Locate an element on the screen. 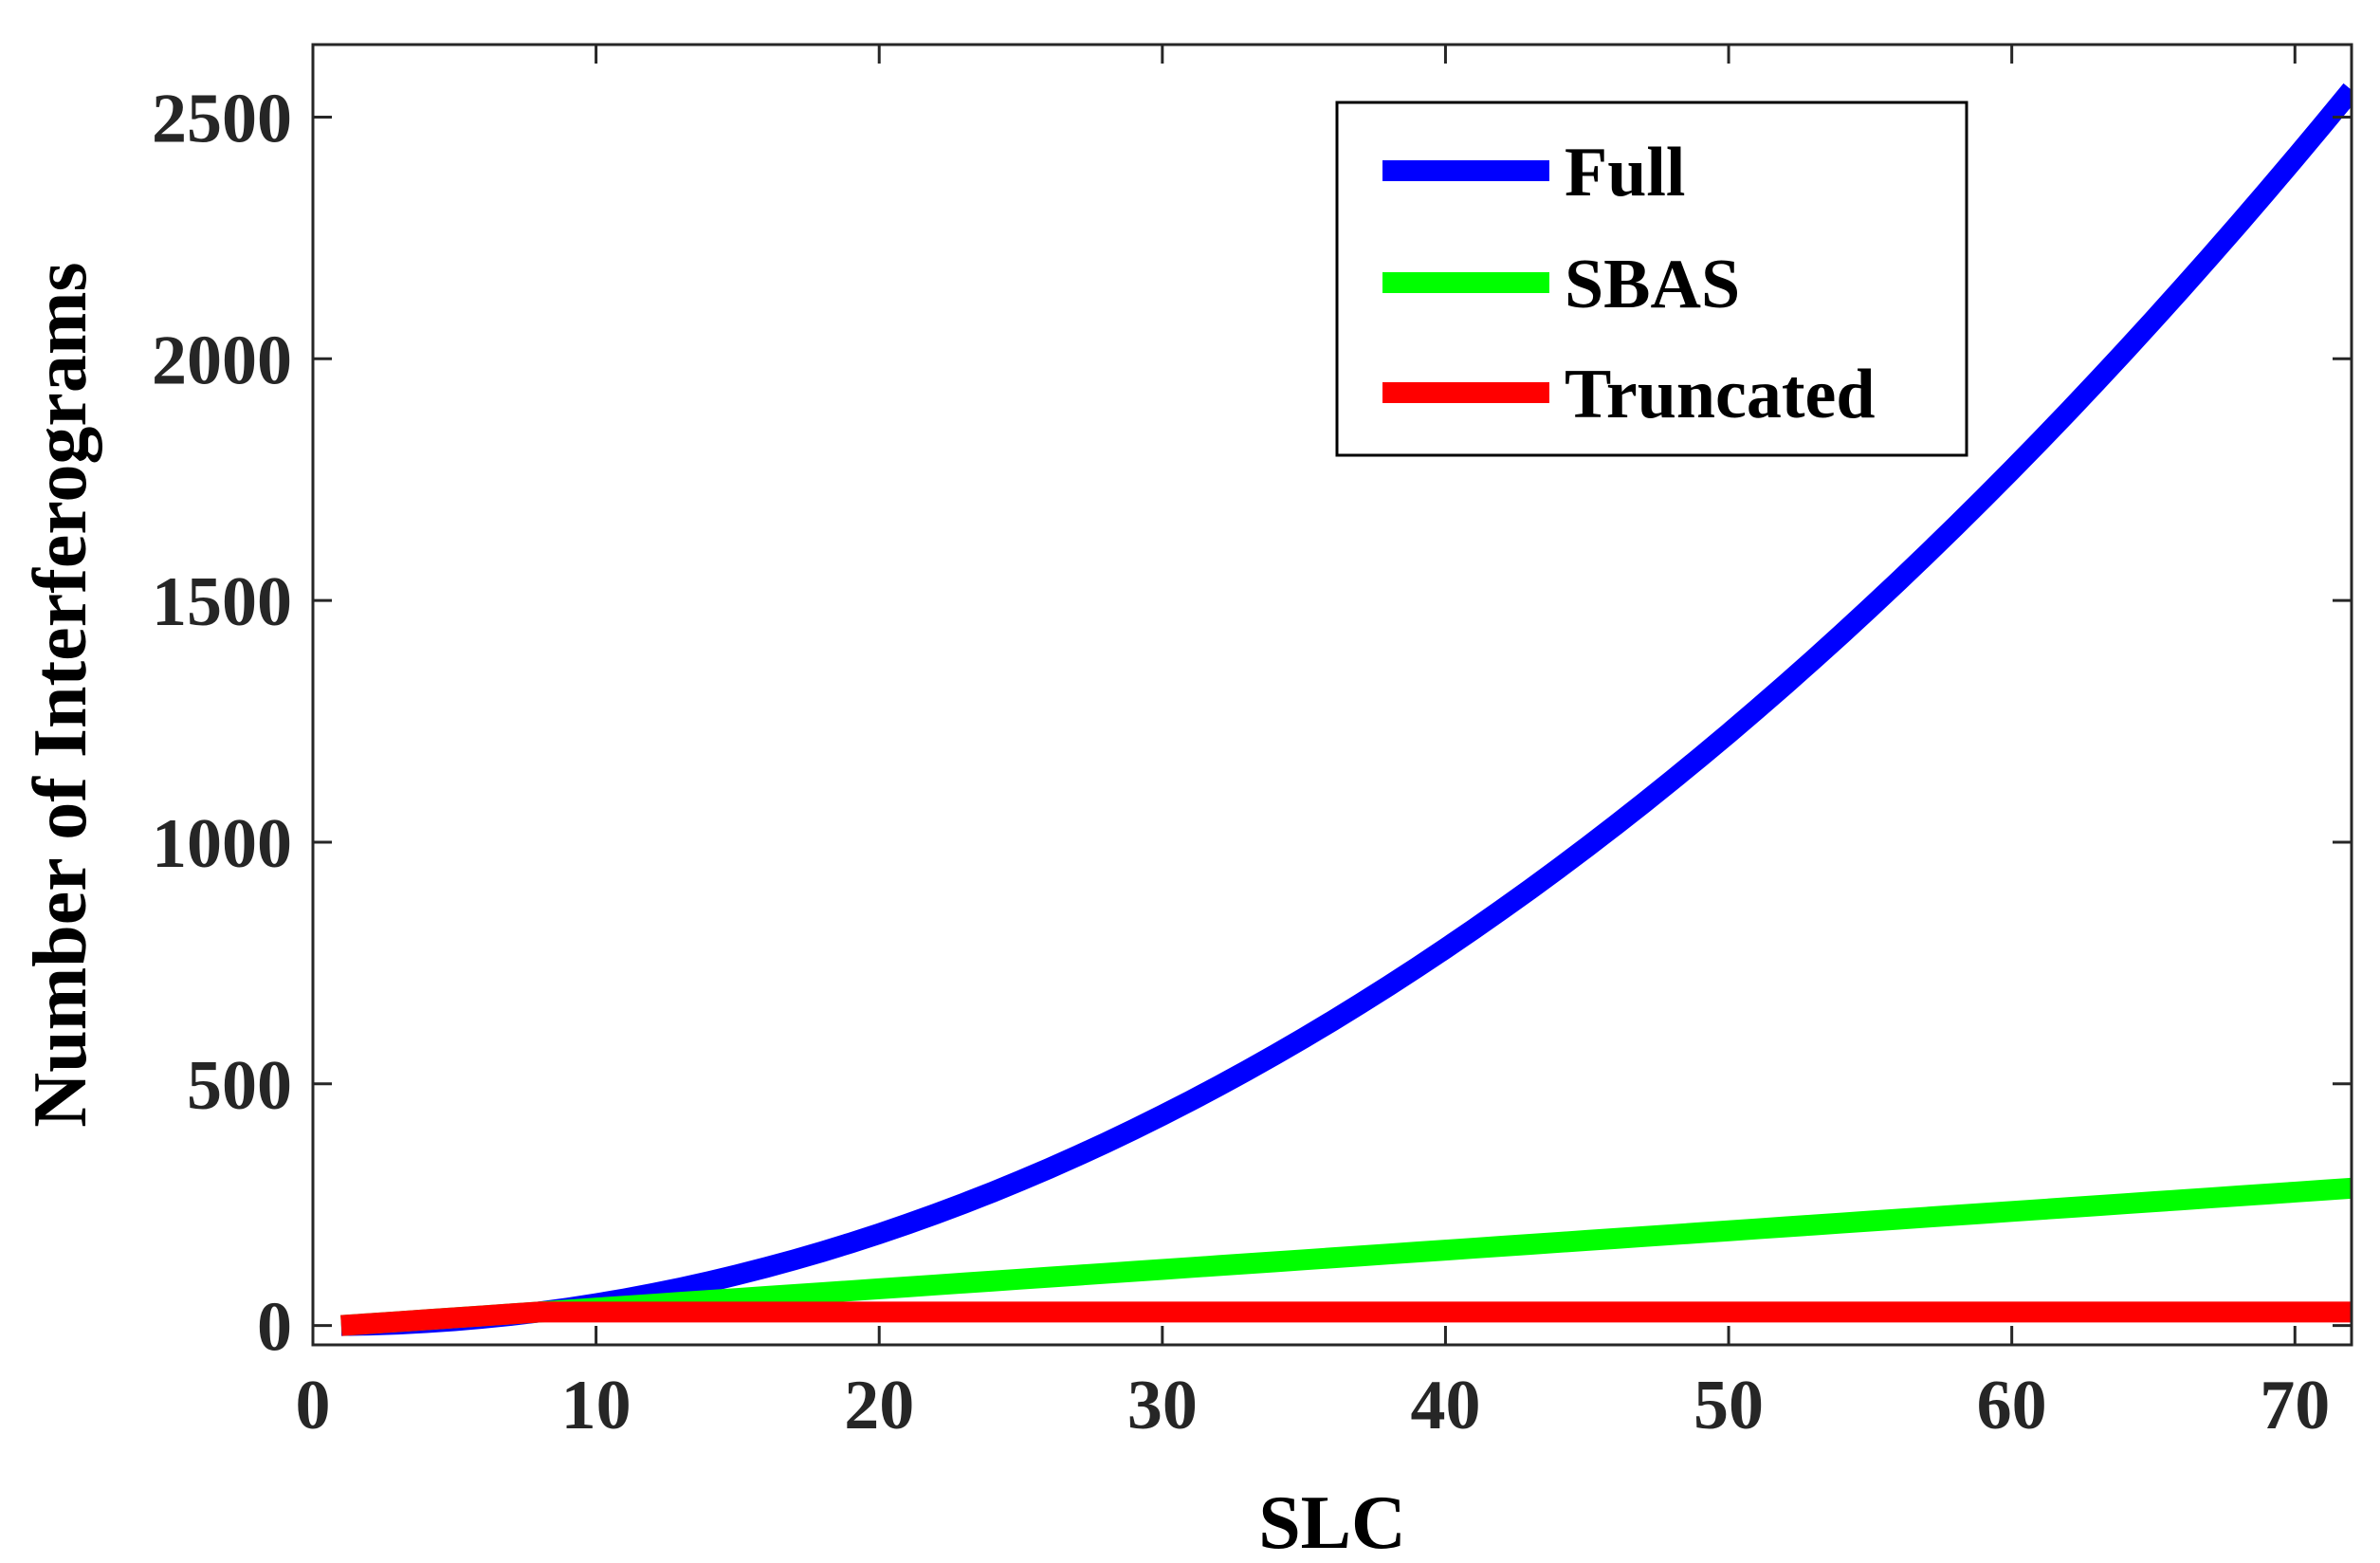 Image resolution: width=2380 pixels, height=1563 pixels. y-tick-label: 0 is located at coordinates (274, 1328).